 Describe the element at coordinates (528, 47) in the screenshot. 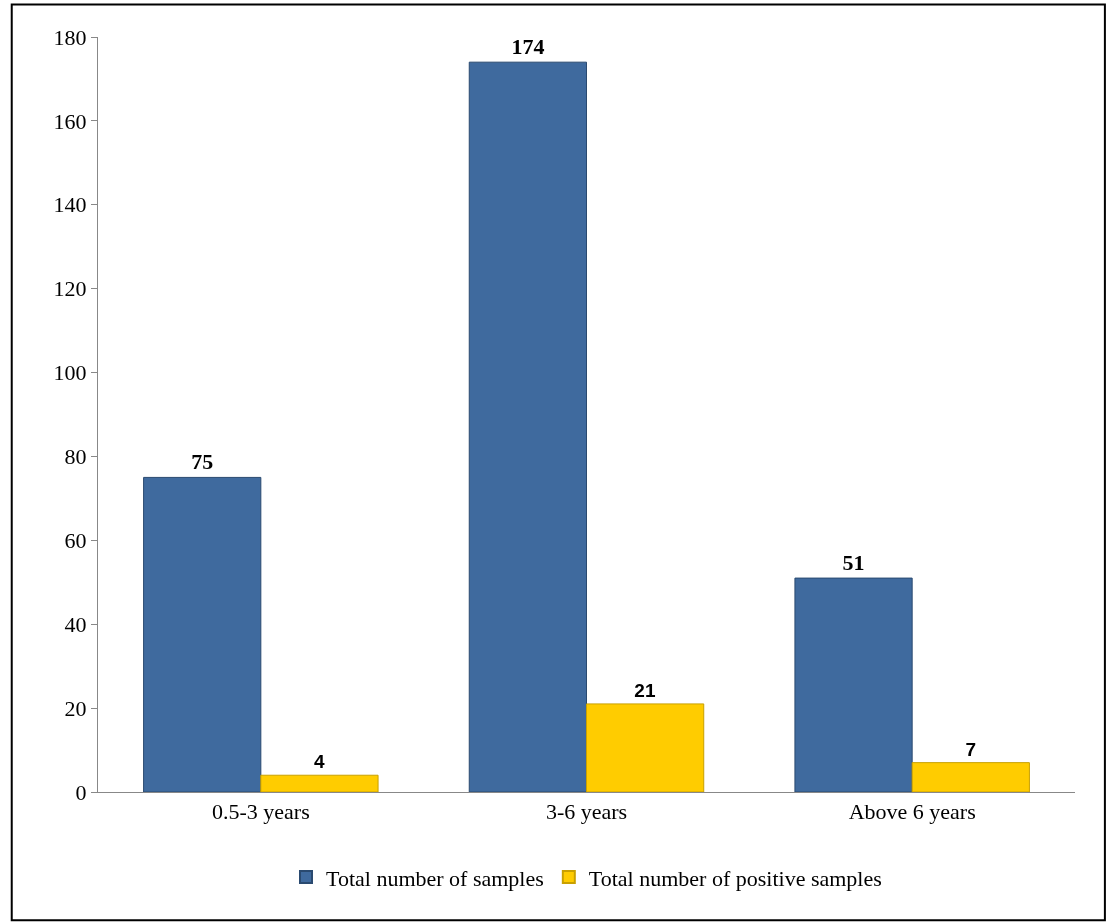

I see `data-label: 174` at that location.